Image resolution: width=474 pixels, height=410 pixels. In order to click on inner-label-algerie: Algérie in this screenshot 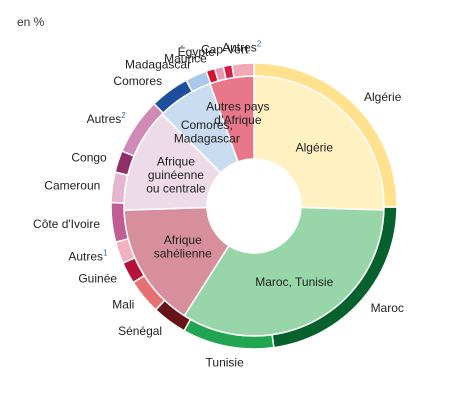, I will do `click(315, 148)`.